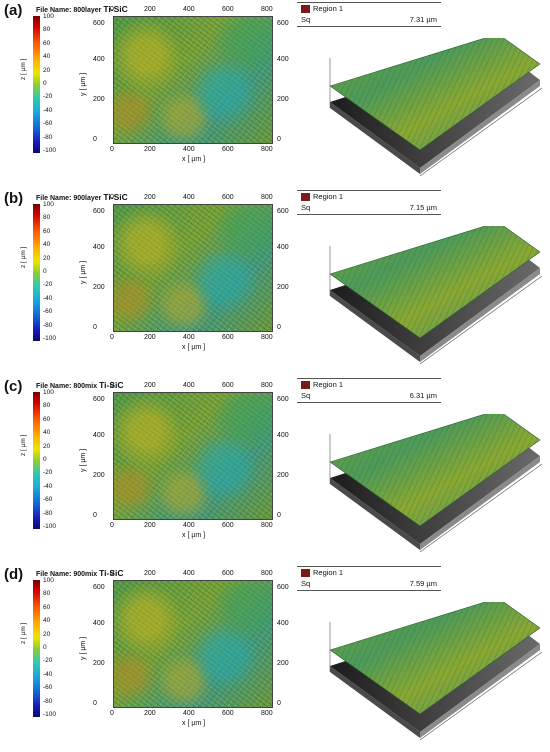 This screenshot has height=752, width=550. I want to click on map-left-tick: 200, so click(99, 663).